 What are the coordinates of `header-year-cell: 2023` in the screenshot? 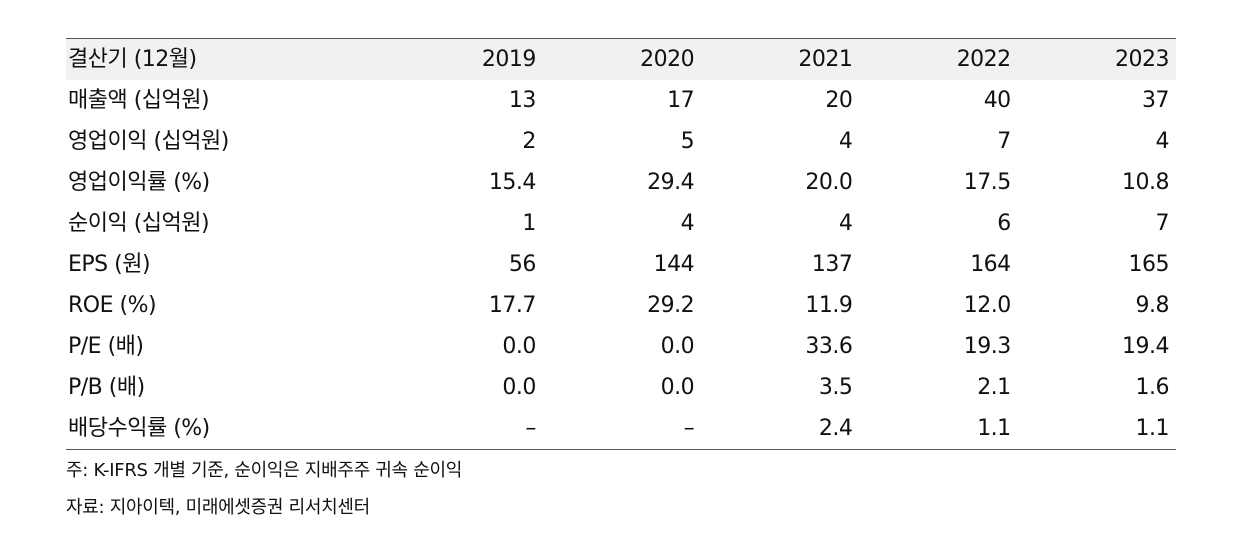 It's located at (1096, 59).